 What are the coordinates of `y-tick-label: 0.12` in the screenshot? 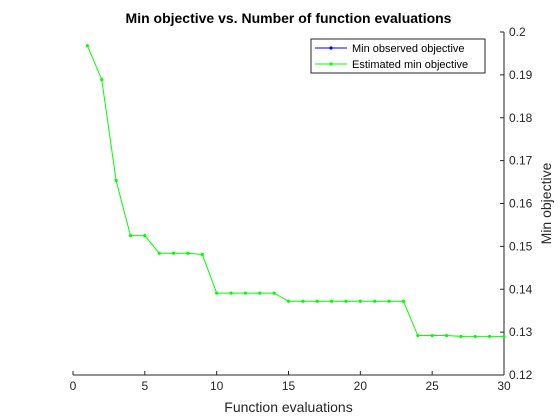 It's located at (521, 375).